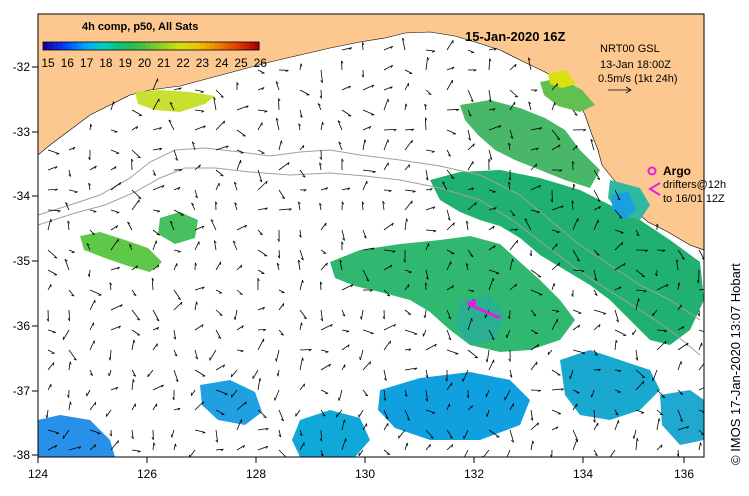 This screenshot has height=496, width=749. What do you see at coordinates (583, 474) in the screenshot?
I see `lon-label-134: 134` at bounding box center [583, 474].